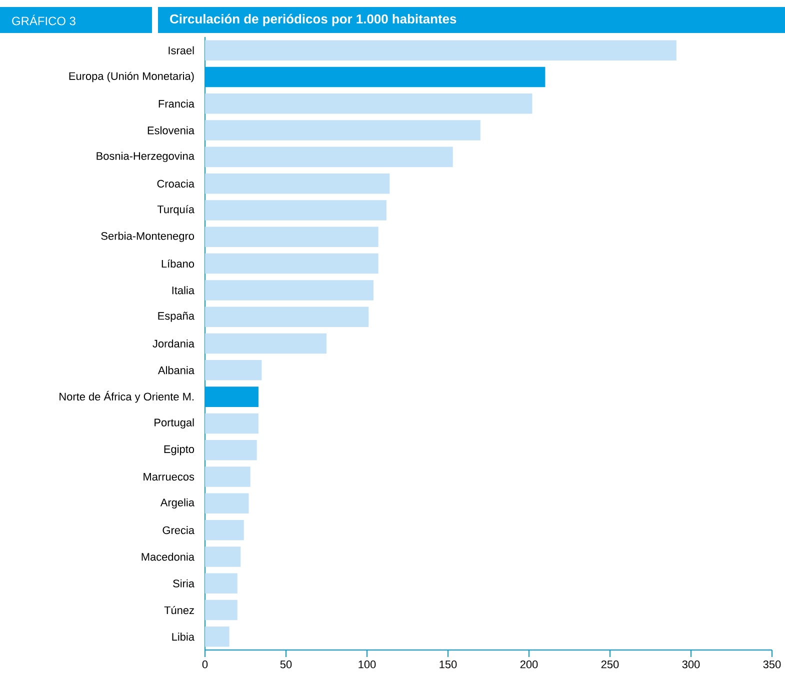  Describe the element at coordinates (127, 396) in the screenshot. I see `y-tick-label: Norte de África y Oriente M.` at that location.